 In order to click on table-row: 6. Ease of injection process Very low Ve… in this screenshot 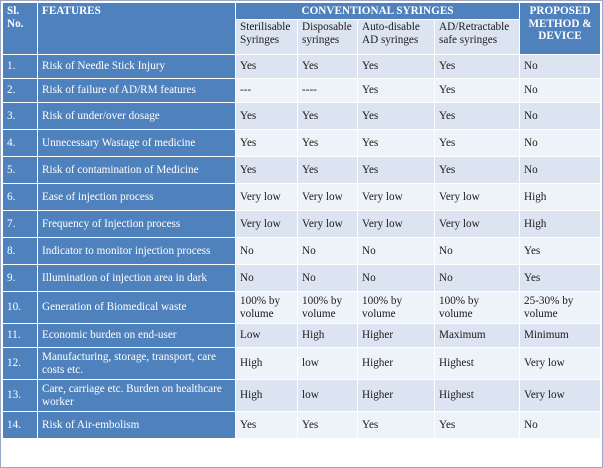, I will do `click(301, 197)`.